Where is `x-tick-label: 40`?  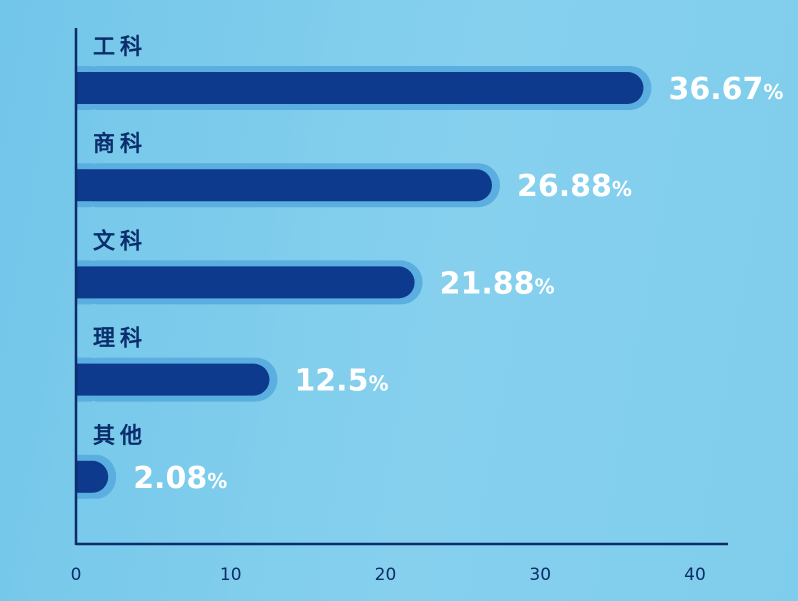 x-tick-label: 40 is located at coordinates (695, 575).